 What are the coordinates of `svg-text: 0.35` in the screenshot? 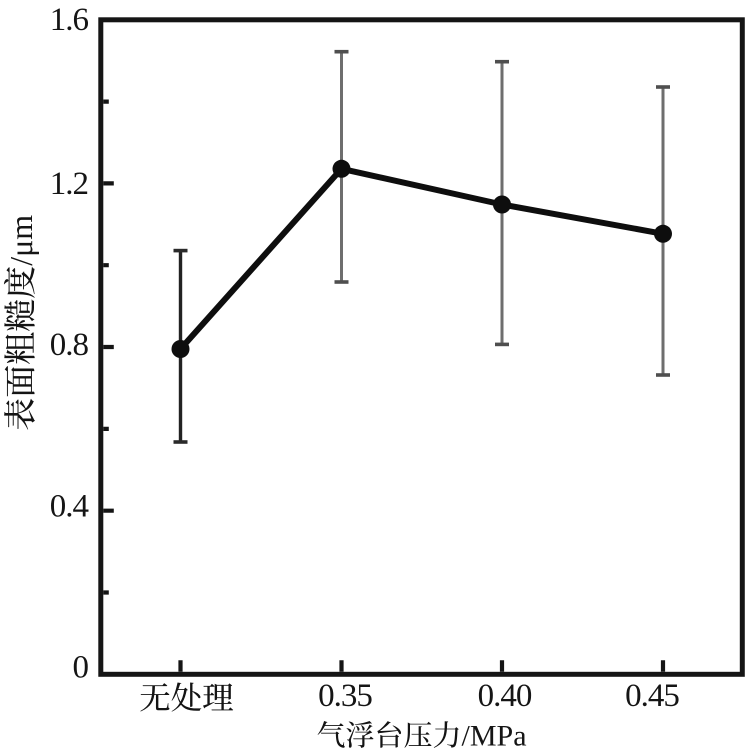 It's located at (345, 696).